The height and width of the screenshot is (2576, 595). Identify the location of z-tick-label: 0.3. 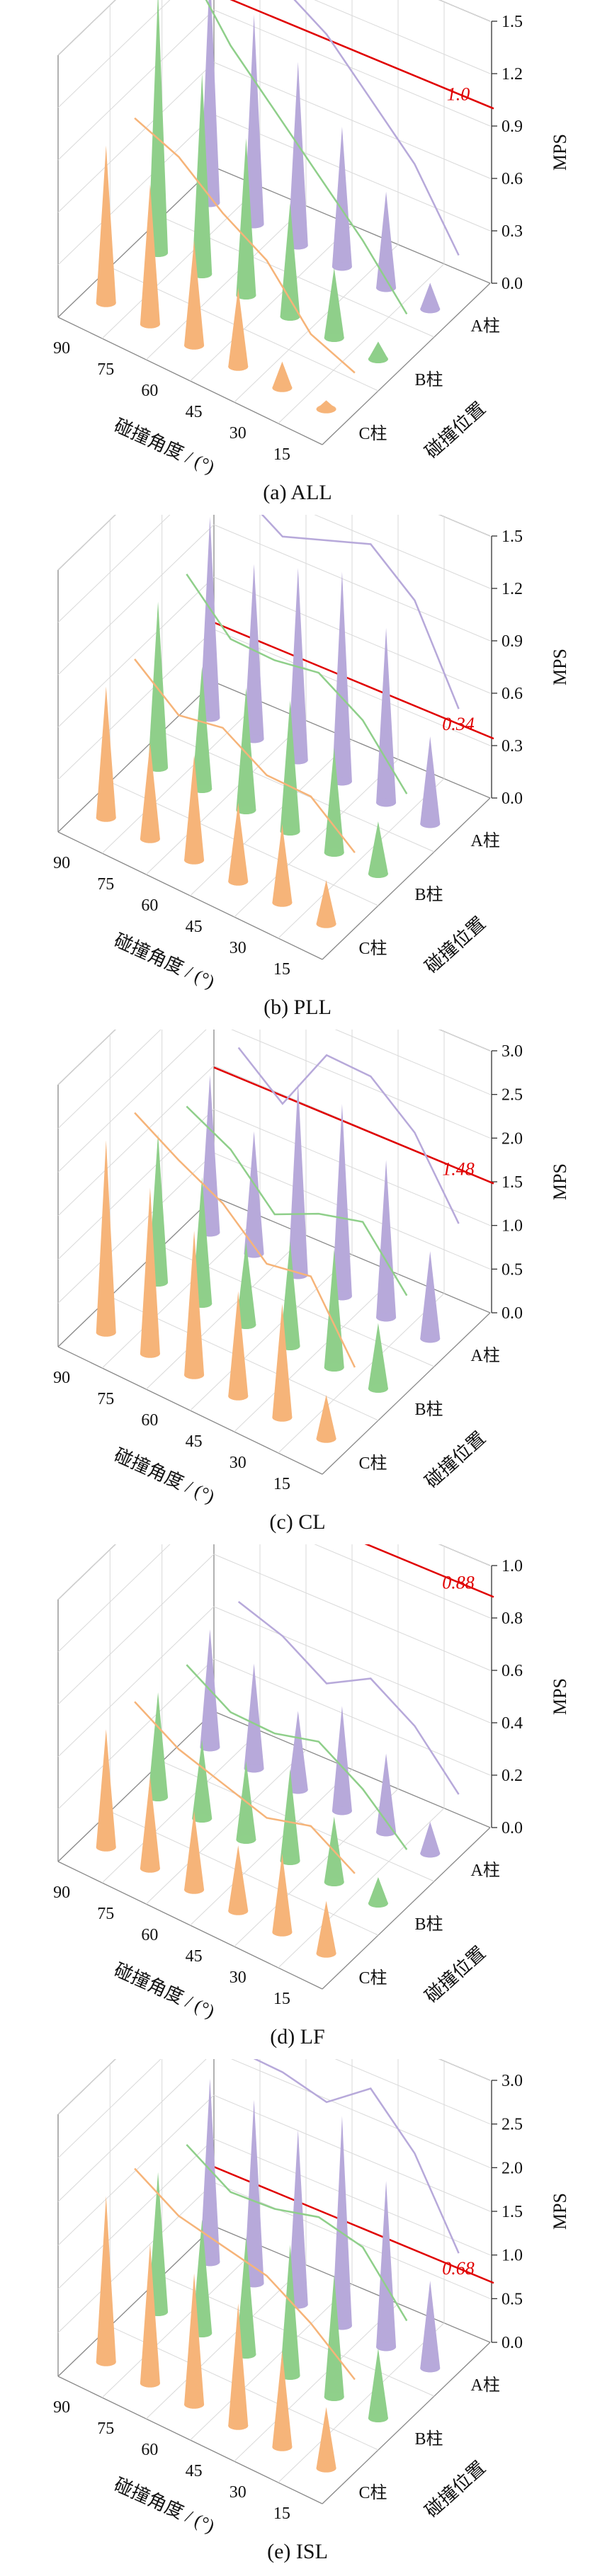
(513, 746).